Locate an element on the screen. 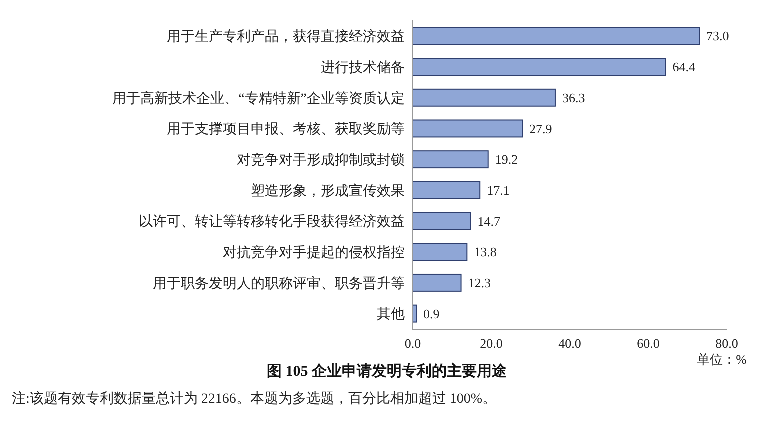 The image size is (774, 422). x-tick-label: 60.0 is located at coordinates (648, 343).